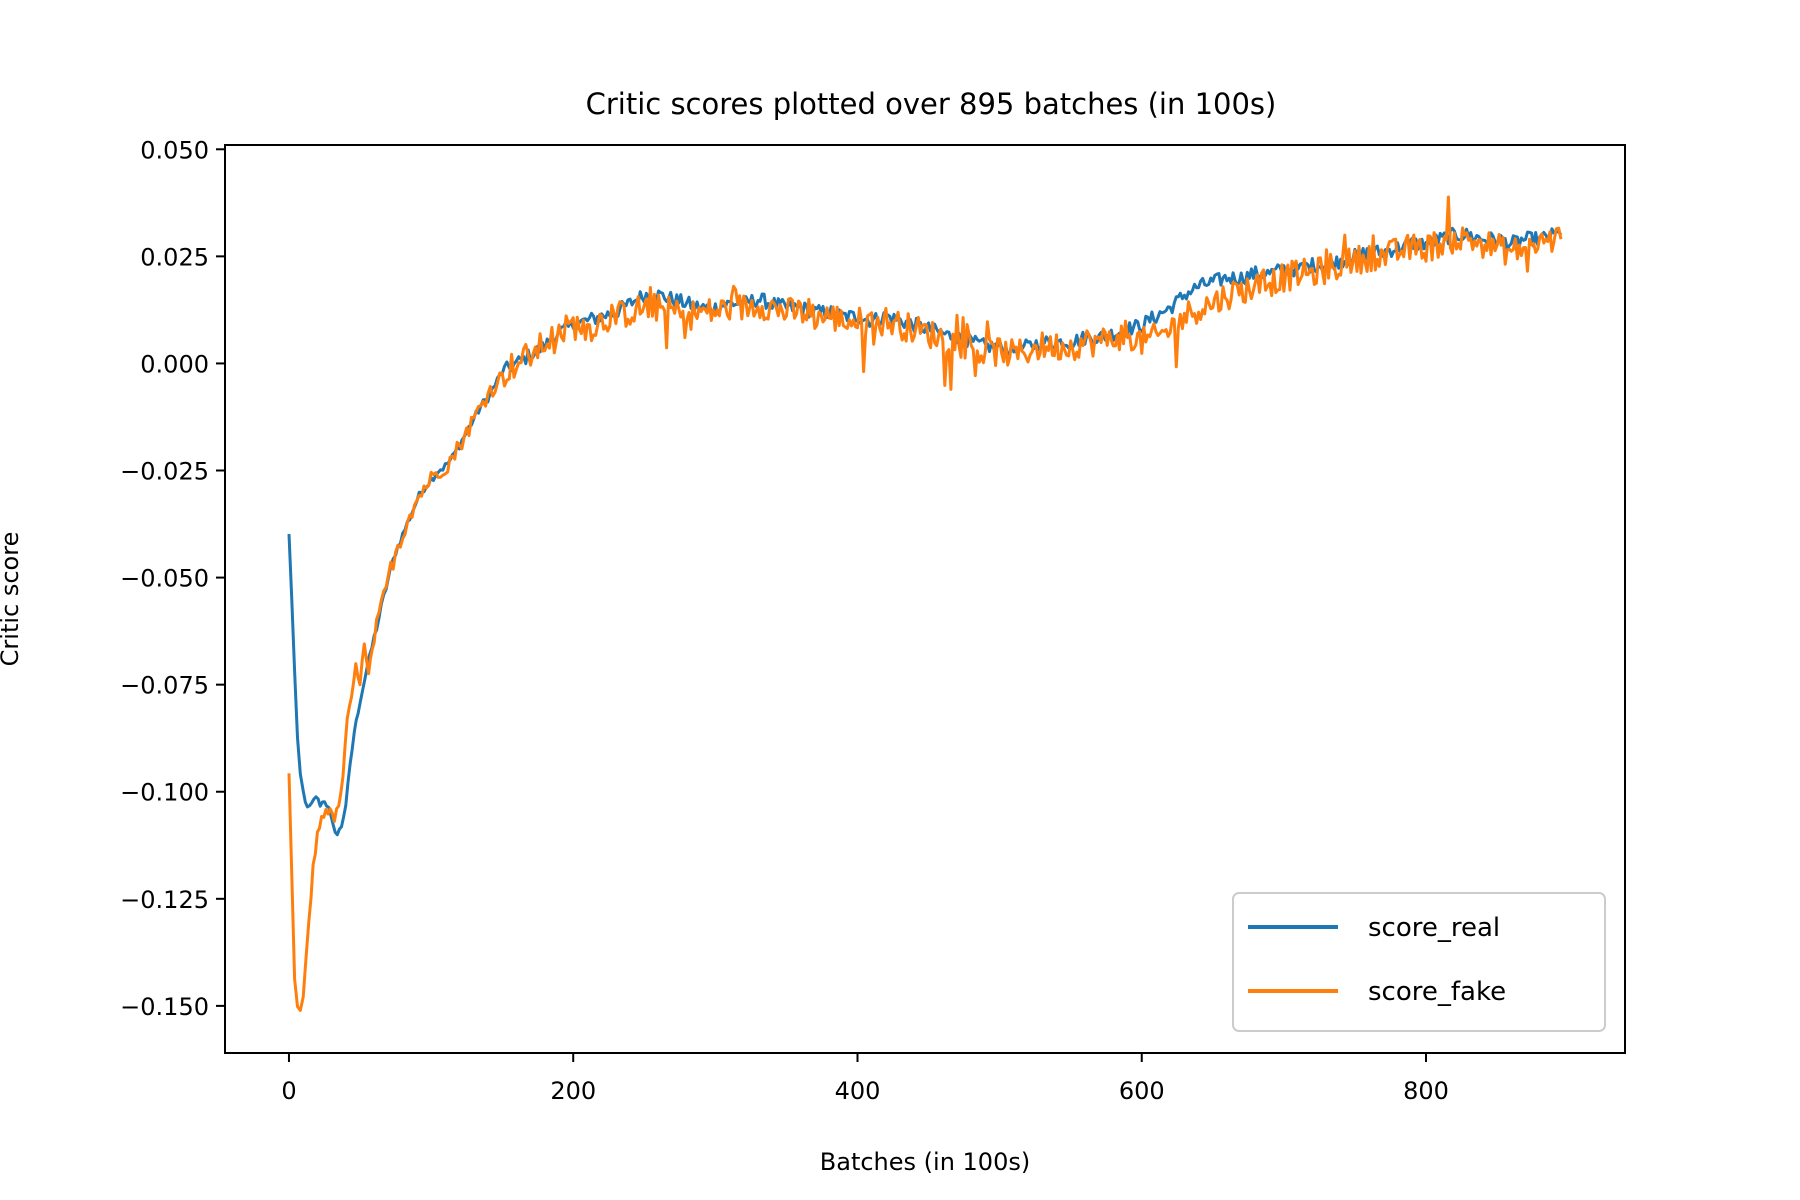 This screenshot has width=1800, height=1200. Describe the element at coordinates (1426, 1091) in the screenshot. I see `x-tick-label: 800` at that location.